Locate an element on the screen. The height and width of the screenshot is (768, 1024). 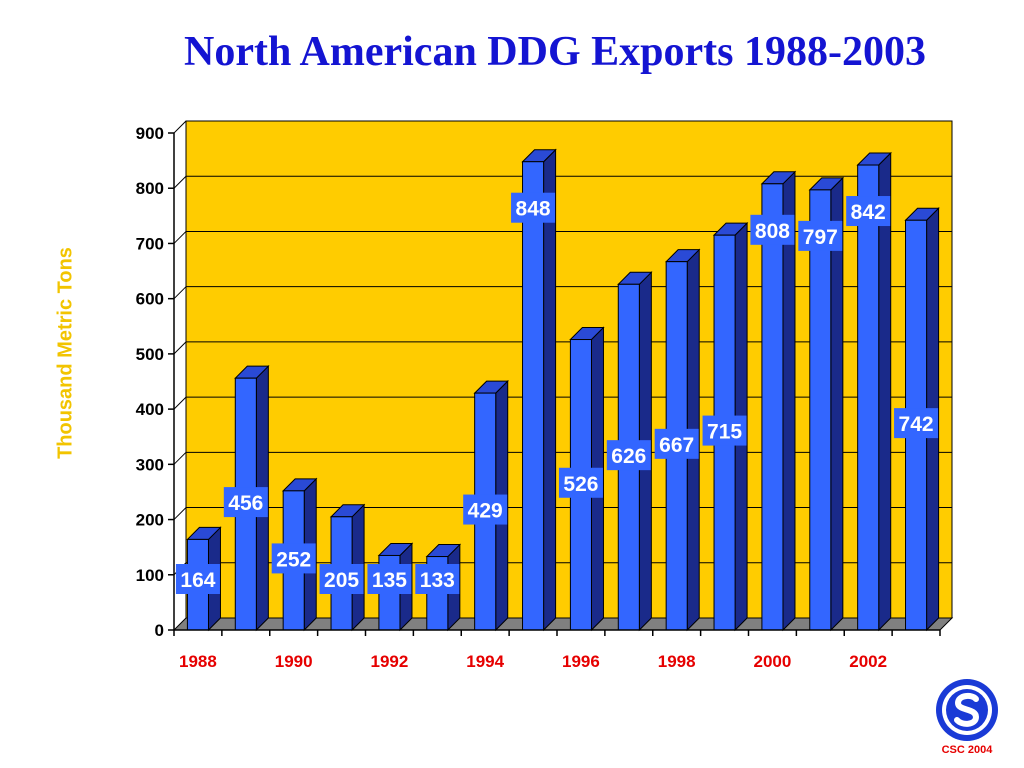
data-label-text: 135 is located at coordinates (389, 580).